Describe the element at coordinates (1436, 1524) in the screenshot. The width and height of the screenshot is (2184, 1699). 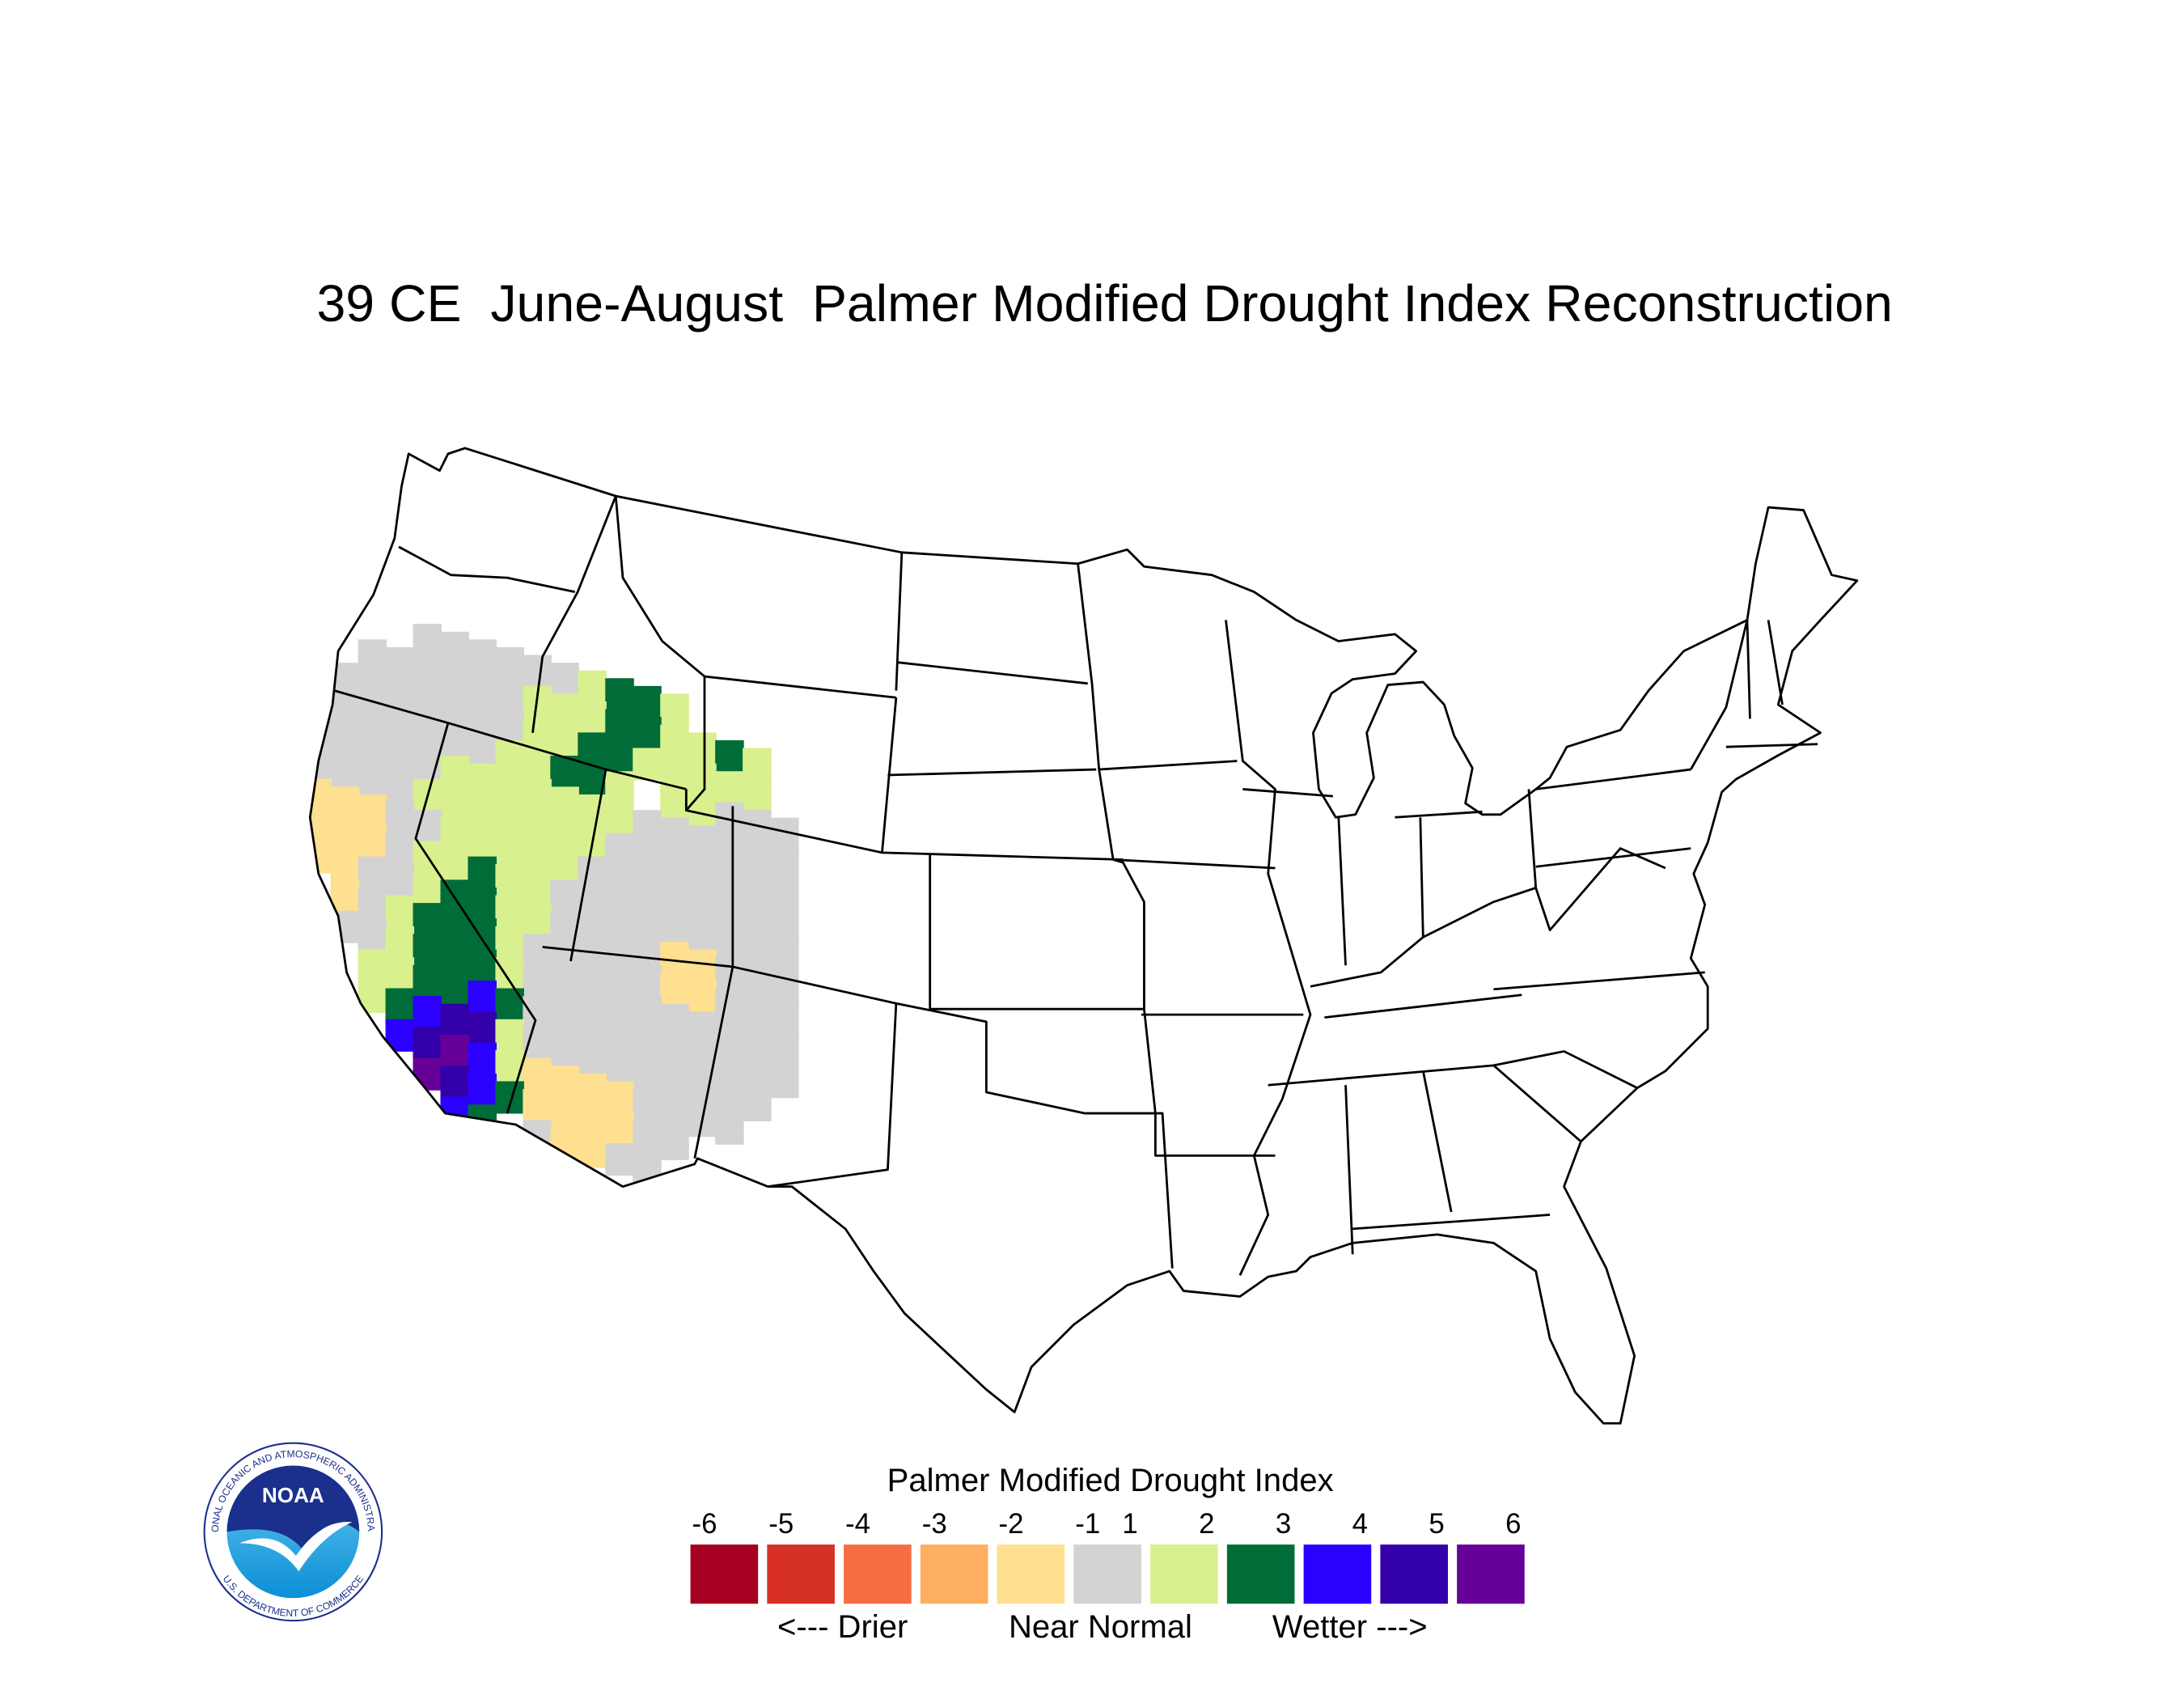
I see `legend-tick-label: 5` at that location.